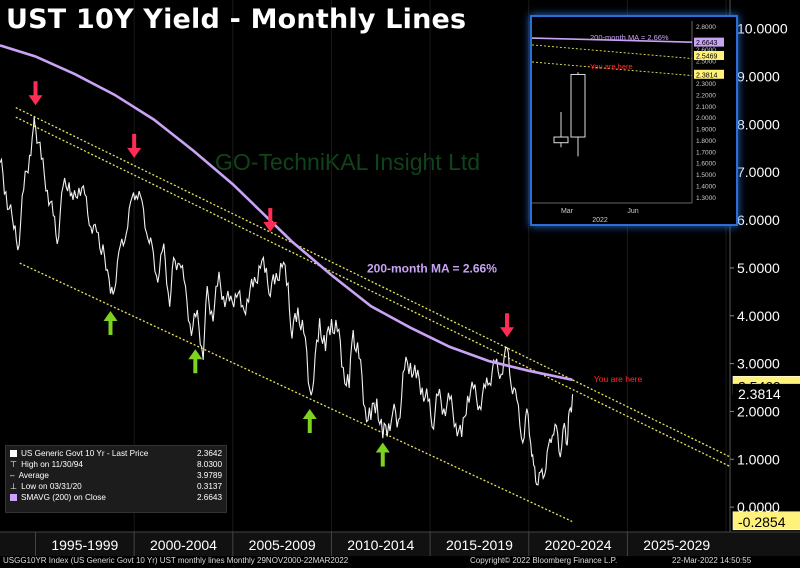 This screenshot has width=800, height=568. Describe the element at coordinates (382, 447) in the screenshot. I see `green-arrow-4-head` at that location.